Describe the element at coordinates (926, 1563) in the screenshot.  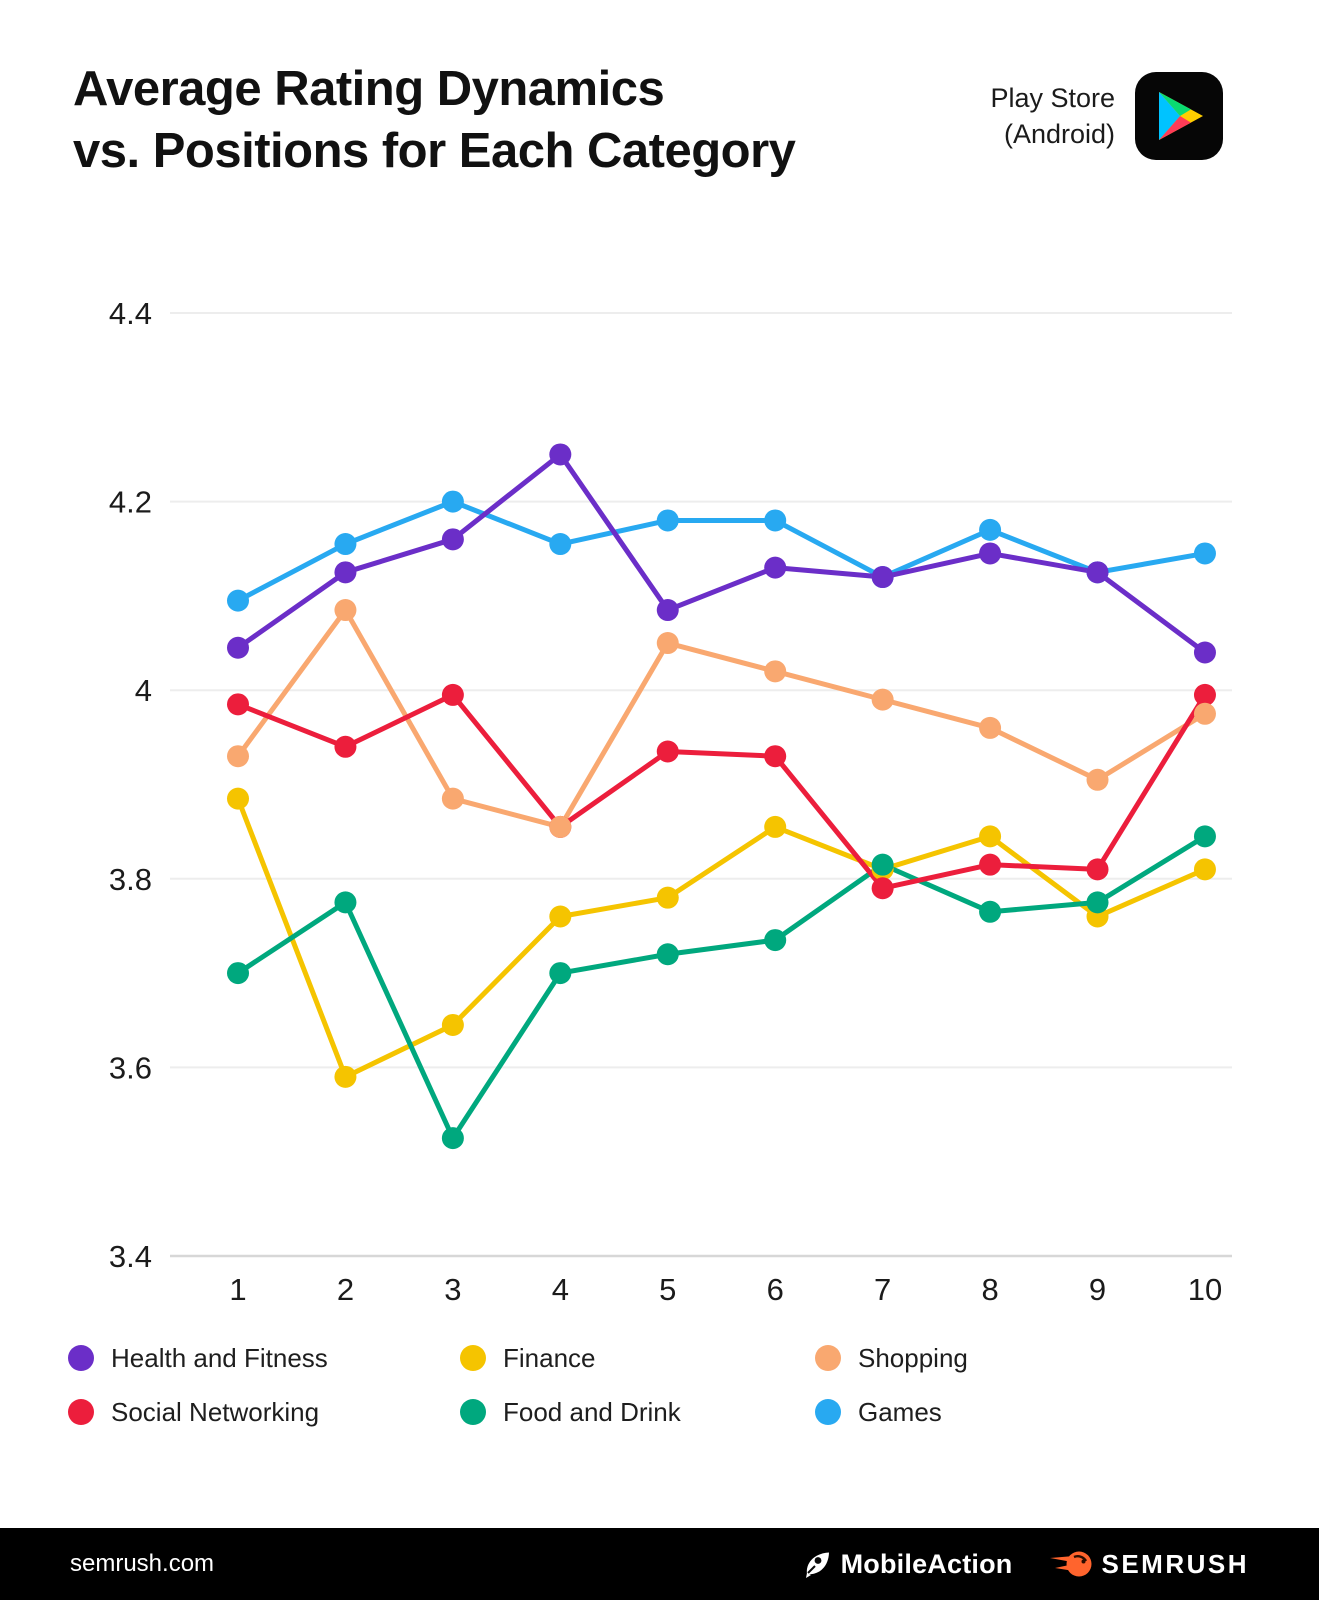
I see `mobileaction-wordmark: MobileAction` at that location.